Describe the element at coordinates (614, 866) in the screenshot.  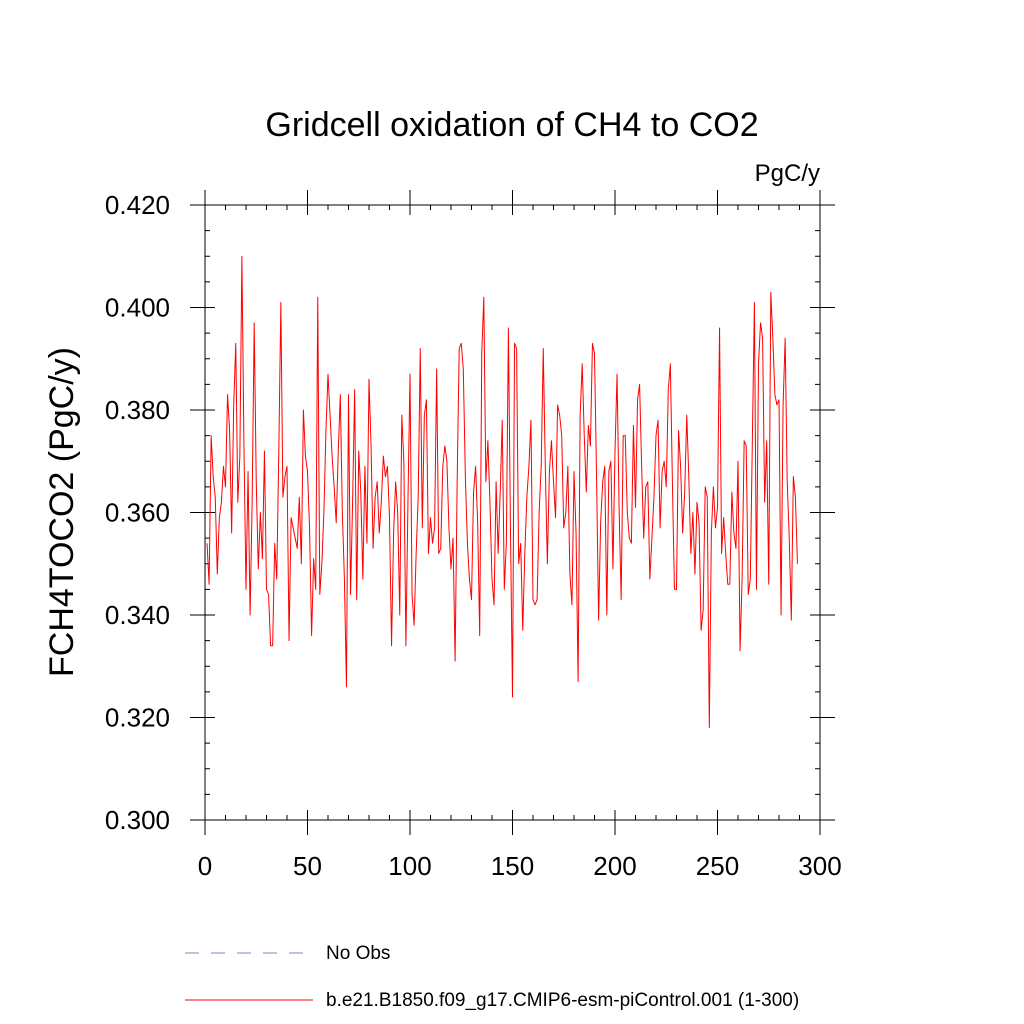
I see `x-tick-label: 200` at that location.